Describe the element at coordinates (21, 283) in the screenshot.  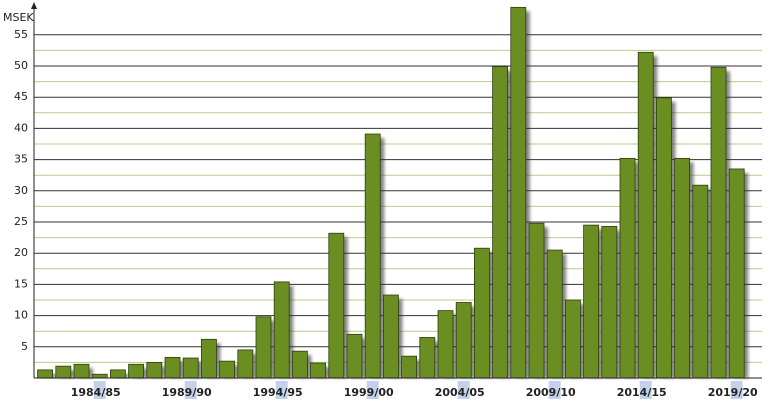
I see `y-tick-label: 15` at that location.